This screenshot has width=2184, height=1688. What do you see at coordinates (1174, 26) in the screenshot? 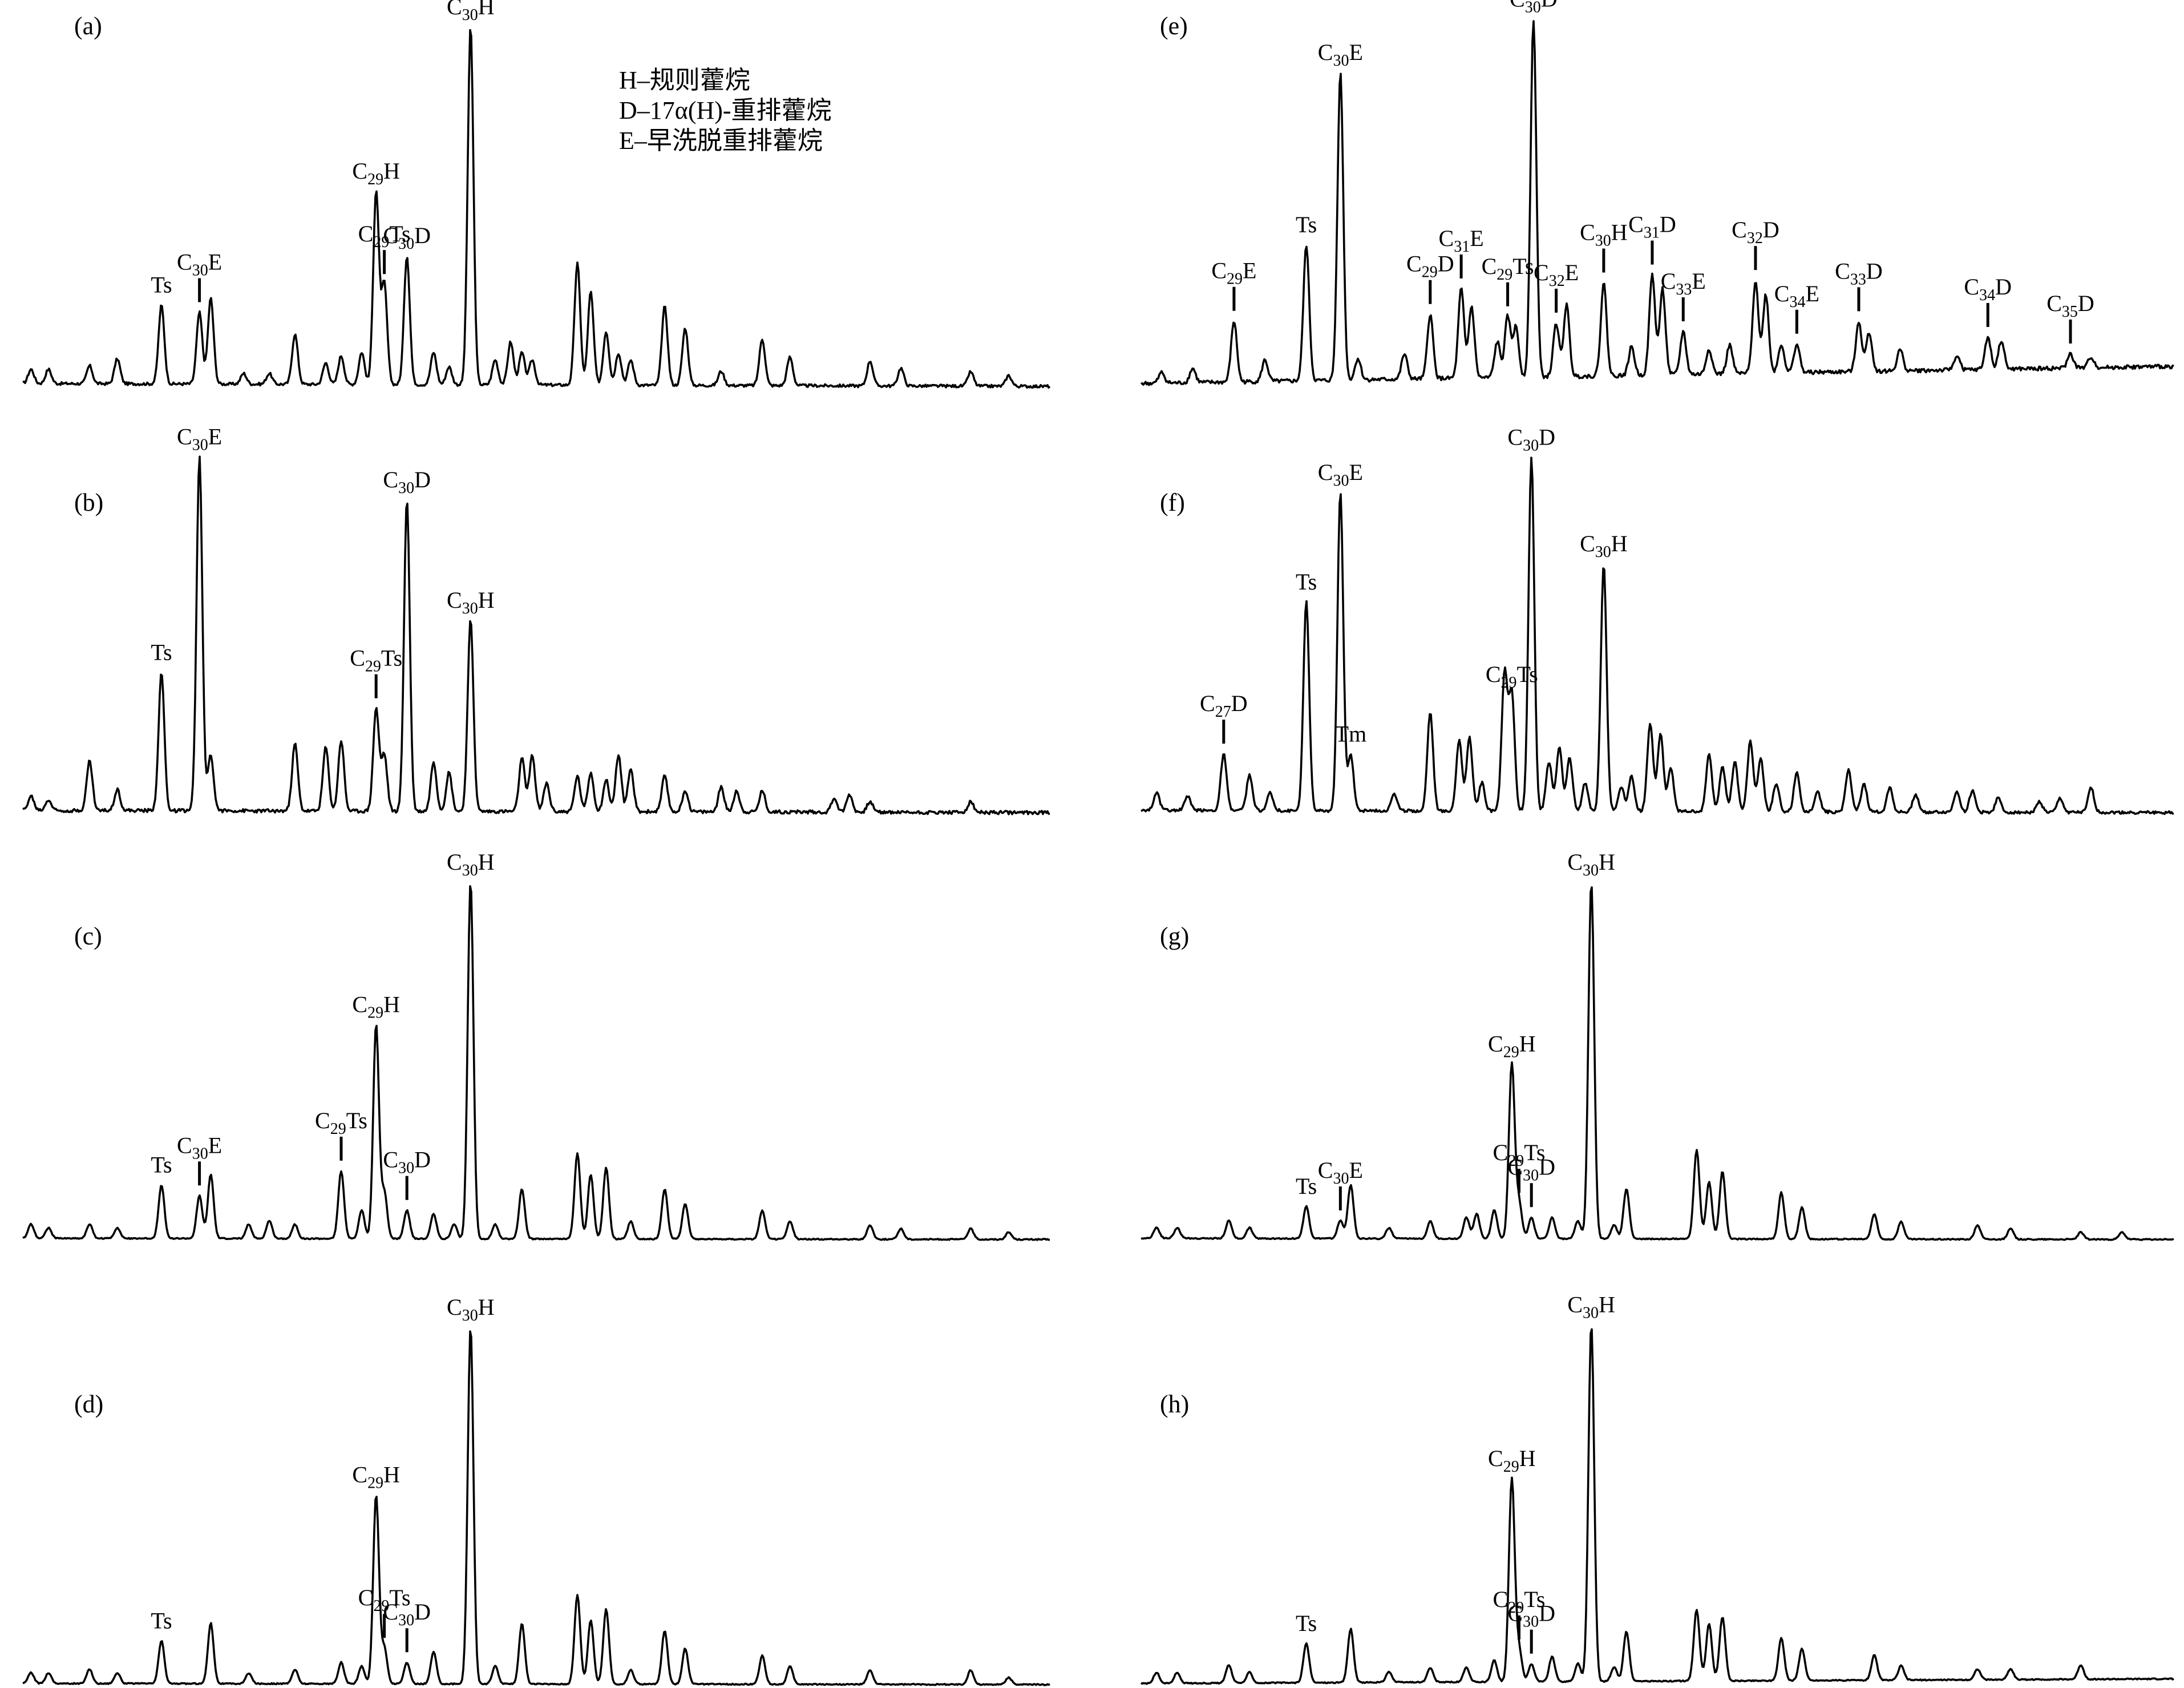
I see `panel-label: (e)` at bounding box center [1174, 26].